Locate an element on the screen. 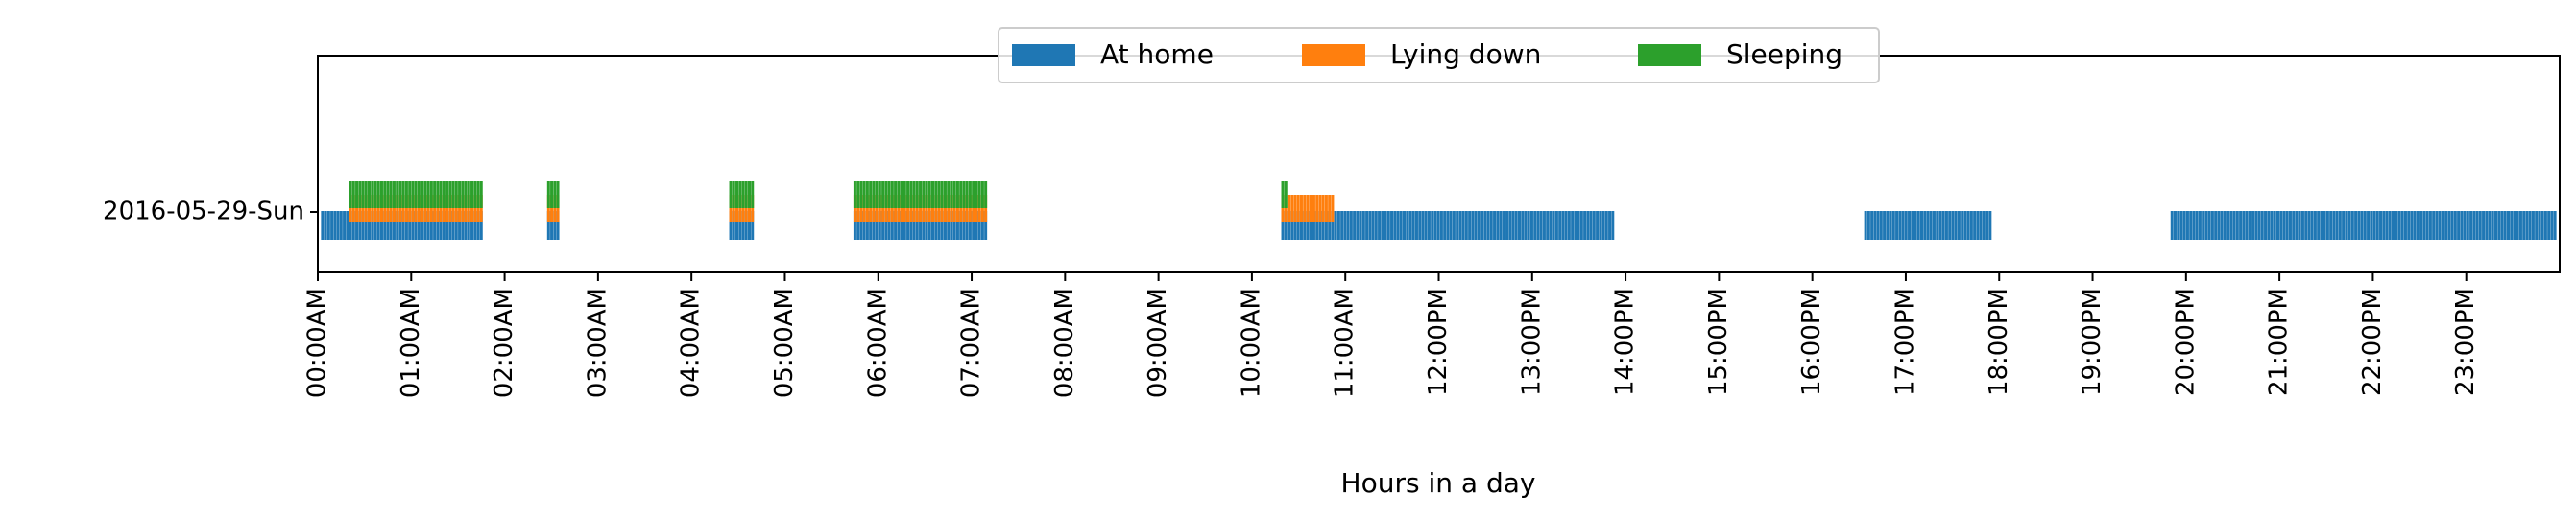 This screenshot has width=2576, height=518. x-tick-label: 18:00PM is located at coordinates (1999, 342).